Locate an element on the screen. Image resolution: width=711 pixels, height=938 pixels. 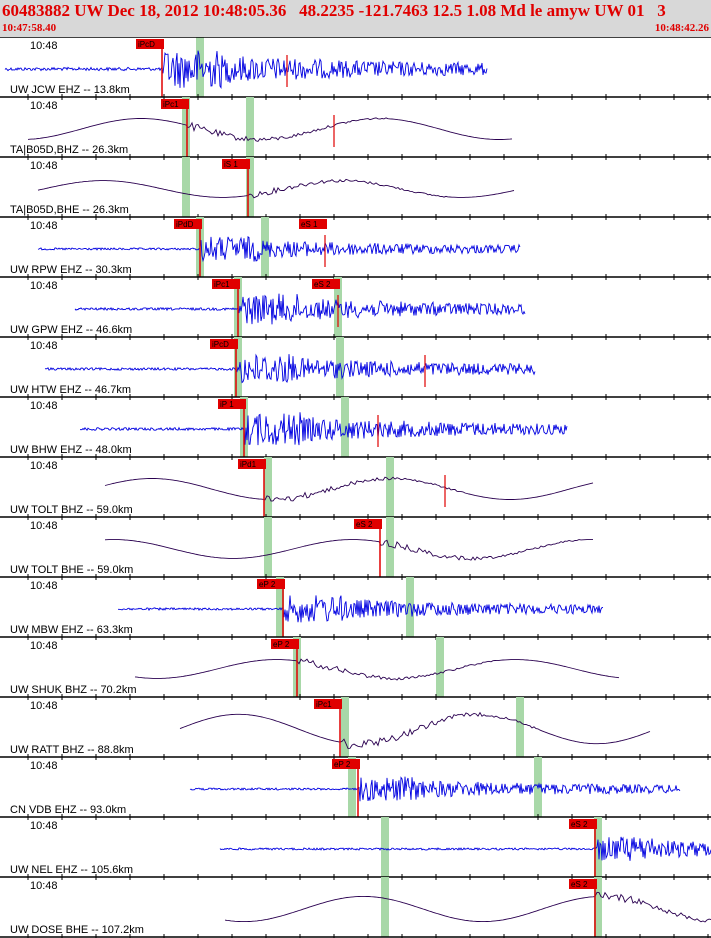
pick-label: eS 1 is located at coordinates (309, 224).